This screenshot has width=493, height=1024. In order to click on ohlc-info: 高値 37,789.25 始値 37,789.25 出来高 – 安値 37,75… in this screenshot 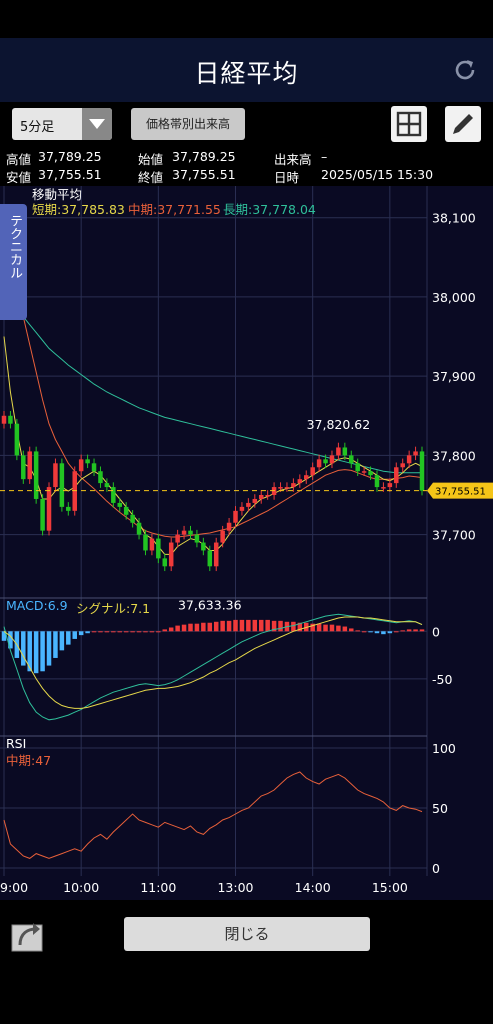, I will do `click(246, 166)`.